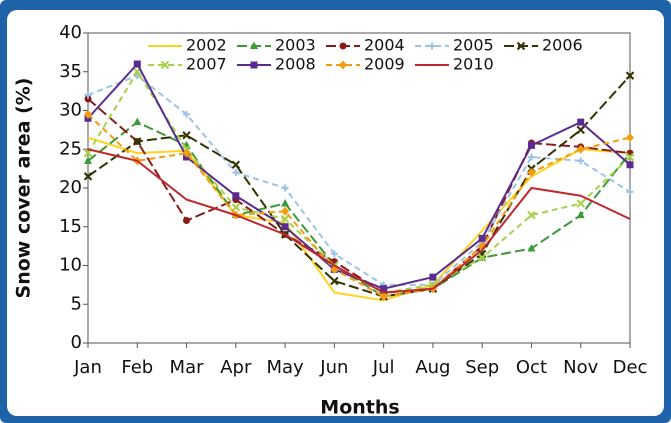  I want to click on x-tick-label: May, so click(285, 367).